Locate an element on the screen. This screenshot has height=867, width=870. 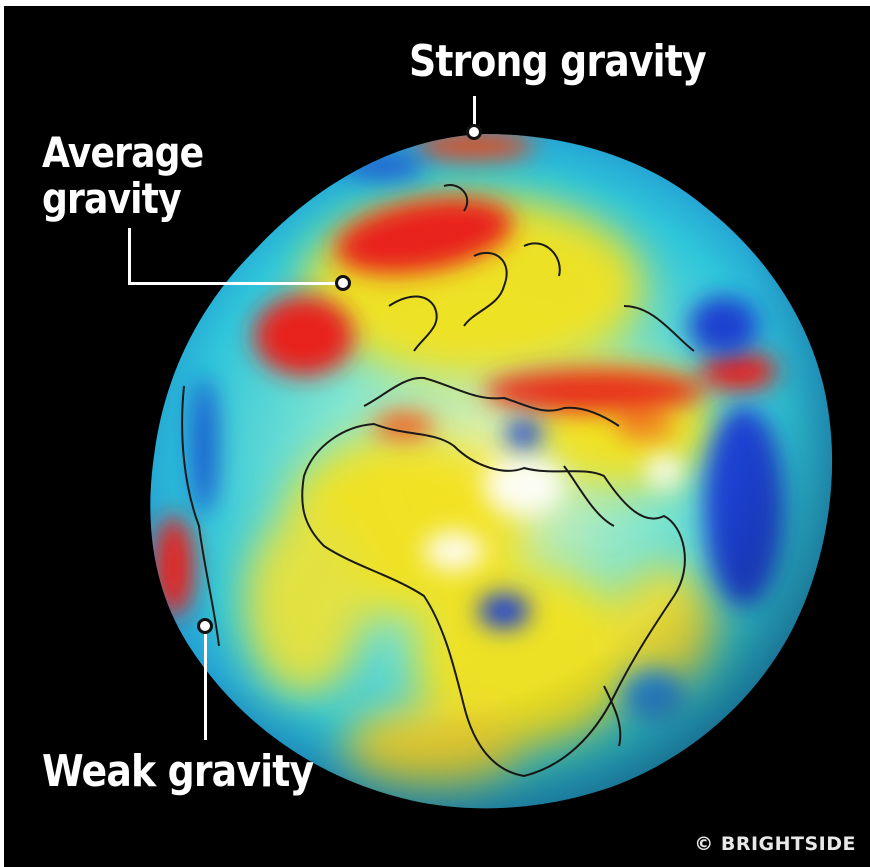
weak-gravity-label: Weak gravity is located at coordinates (178, 771).